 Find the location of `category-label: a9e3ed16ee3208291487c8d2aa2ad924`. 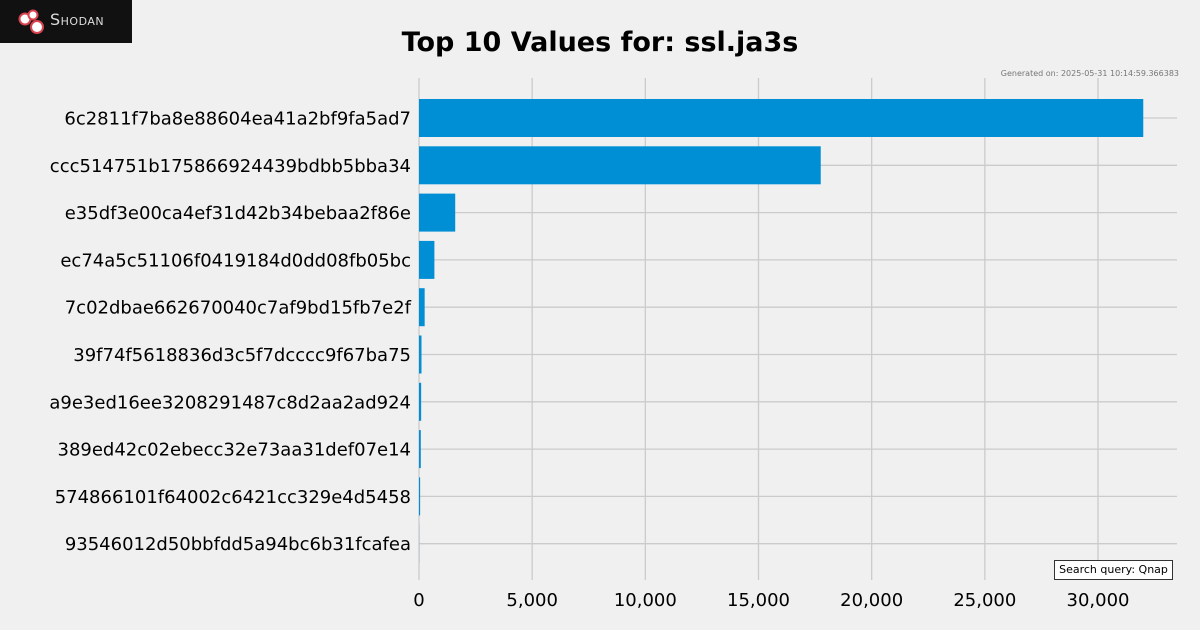

category-label: a9e3ed16ee3208291487c8d2aa2ad924 is located at coordinates (230, 402).